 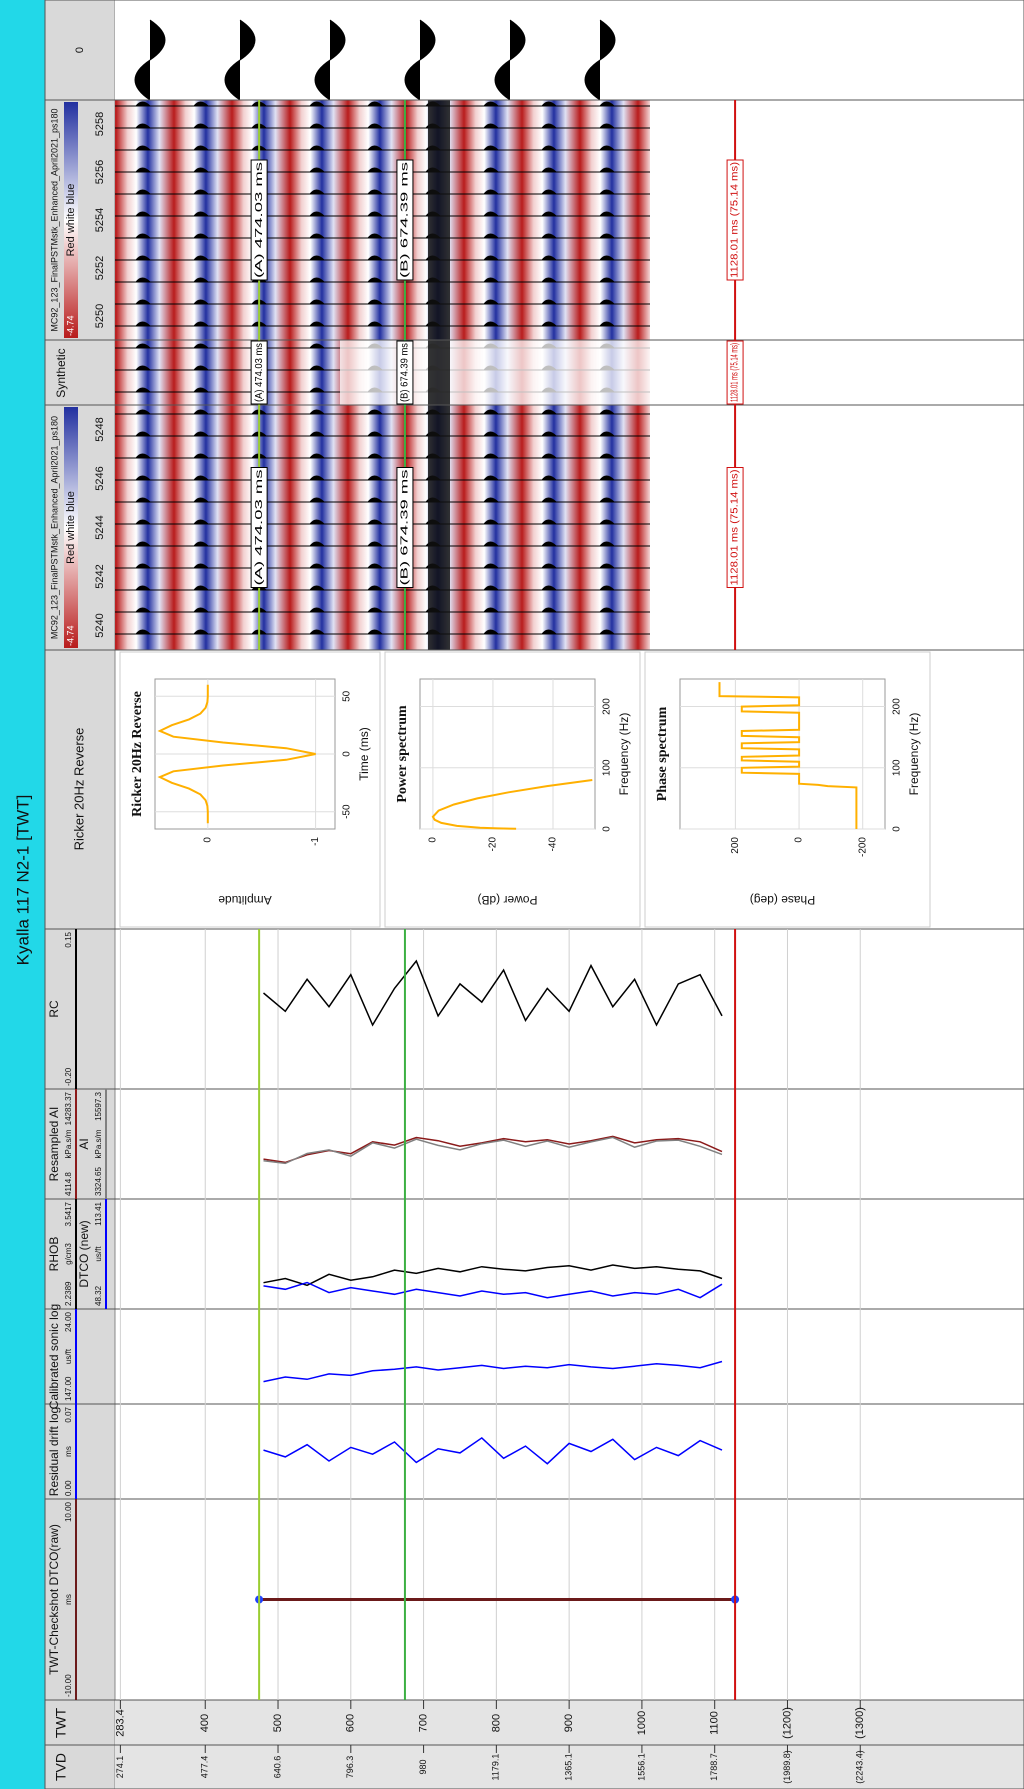 What do you see at coordinates (569, 1723) in the screenshot?
I see `twt-tick-label: 900` at bounding box center [569, 1723].